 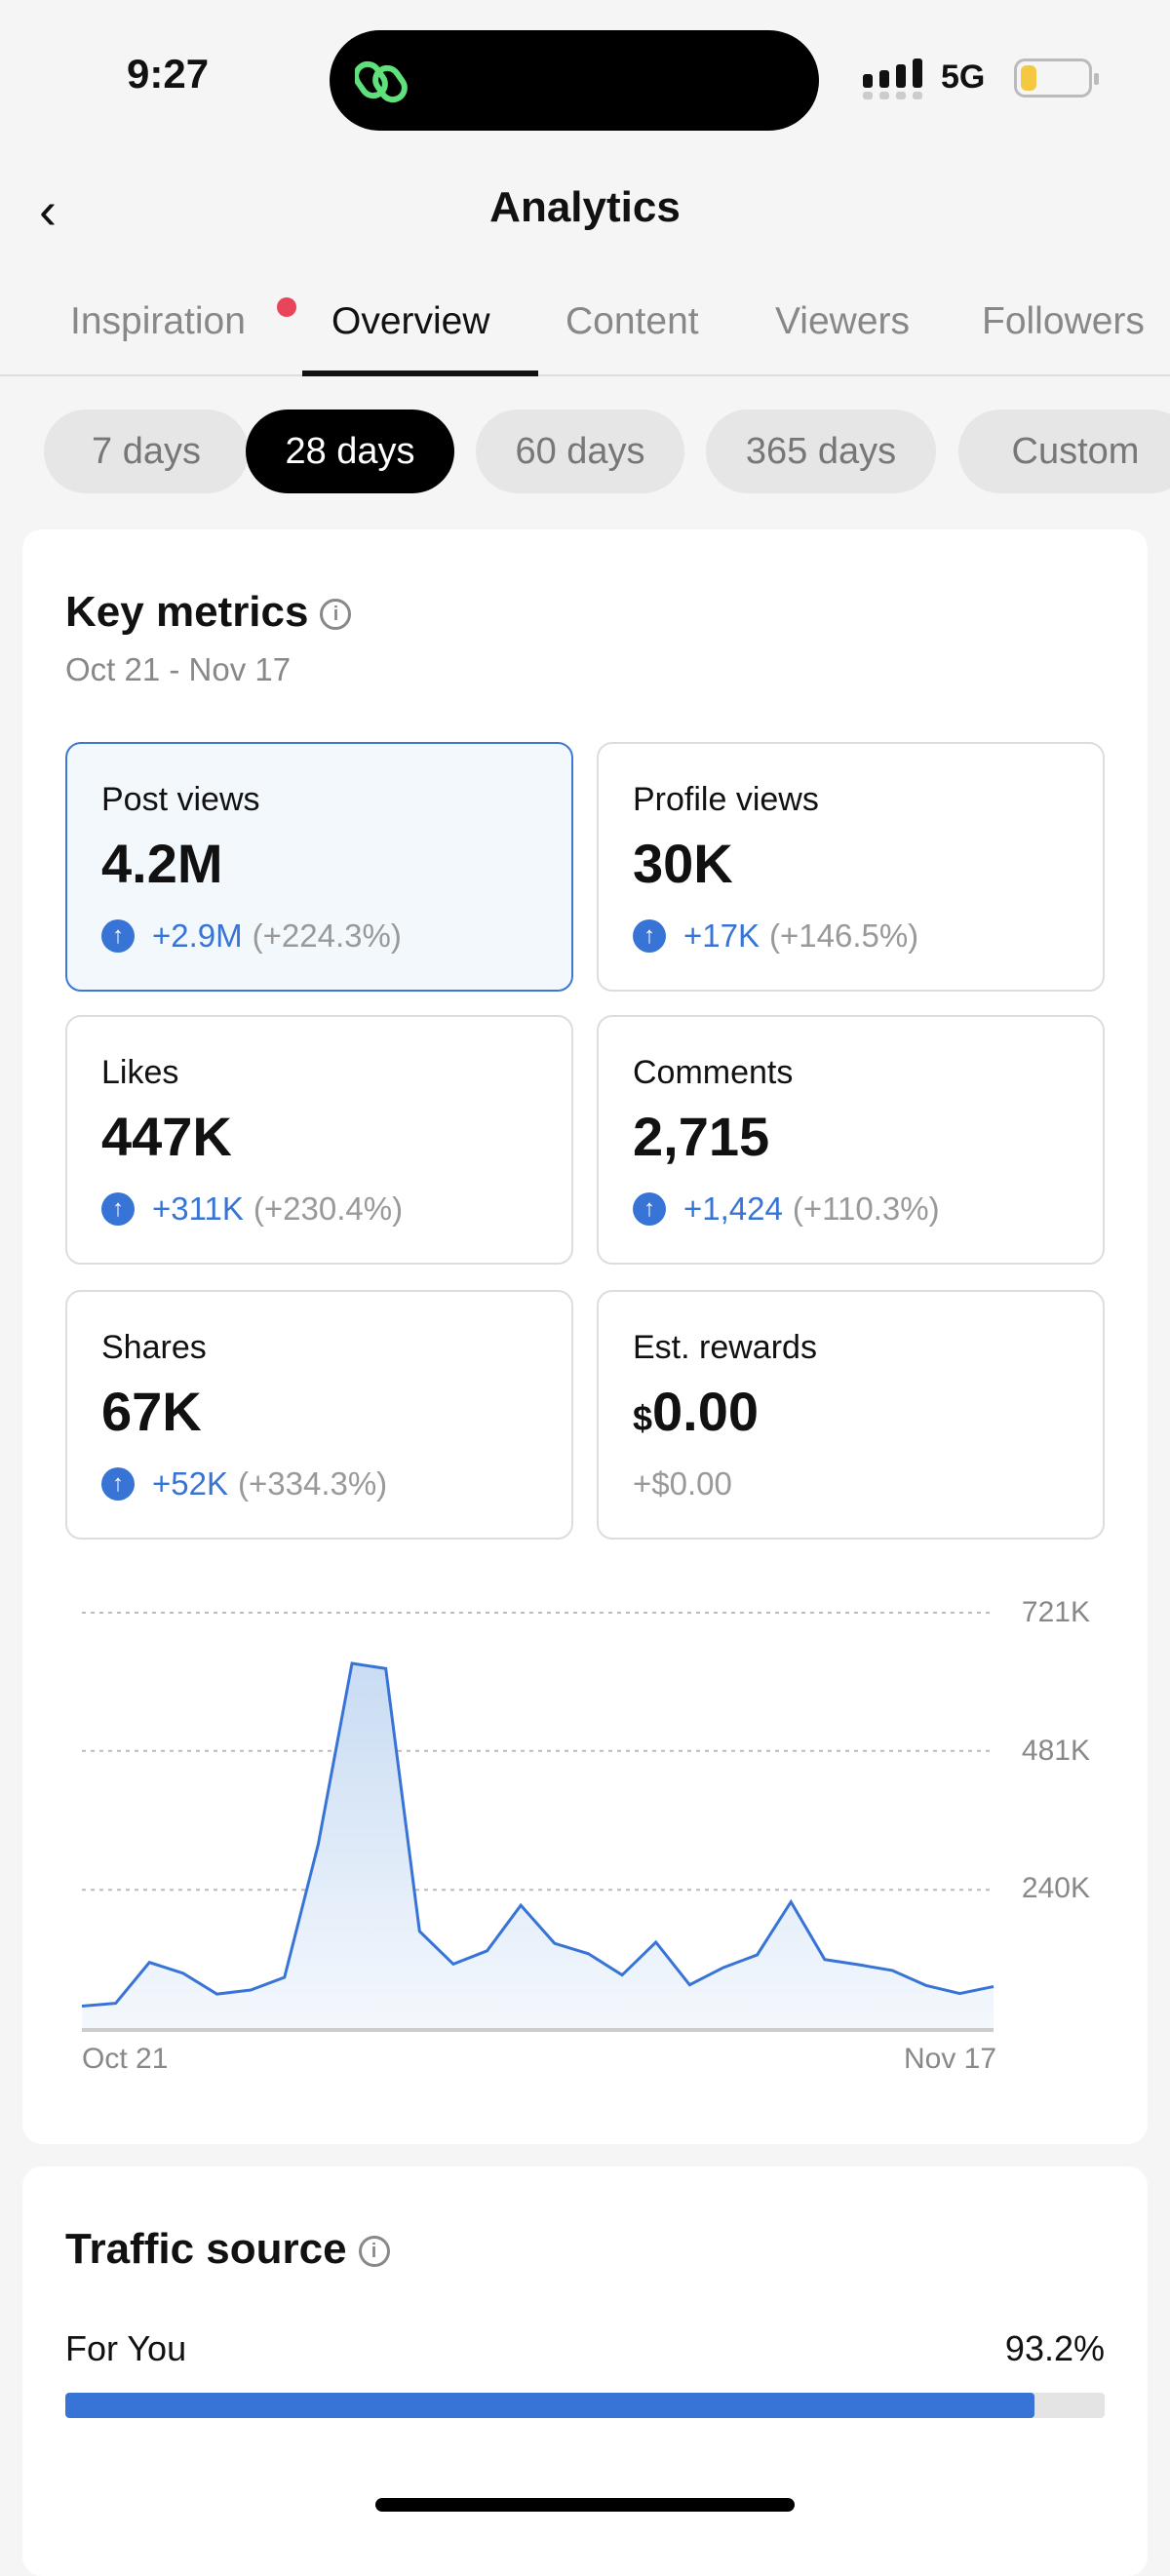 What do you see at coordinates (328, 1208) in the screenshot?
I see `change-percent: (+230.4%)` at bounding box center [328, 1208].